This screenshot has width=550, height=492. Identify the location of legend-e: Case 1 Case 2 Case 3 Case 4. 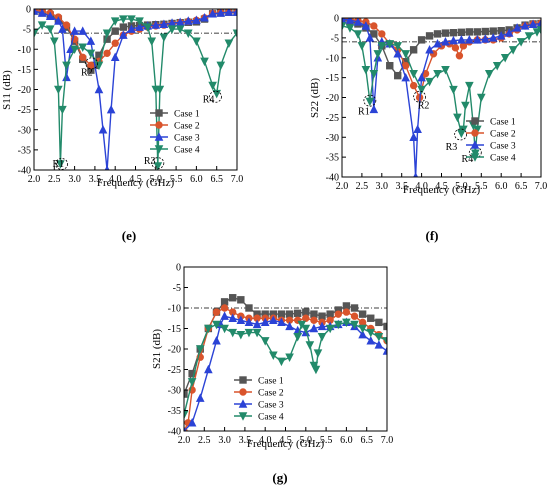
(175, 132).